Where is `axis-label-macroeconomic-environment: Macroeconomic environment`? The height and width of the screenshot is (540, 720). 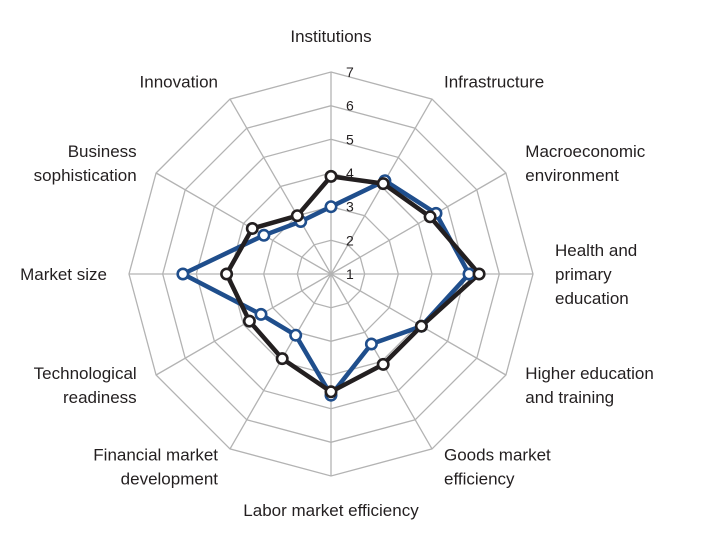
axis-label-macroeconomic-environment: Macroeconomic environment is located at coordinates (585, 163).